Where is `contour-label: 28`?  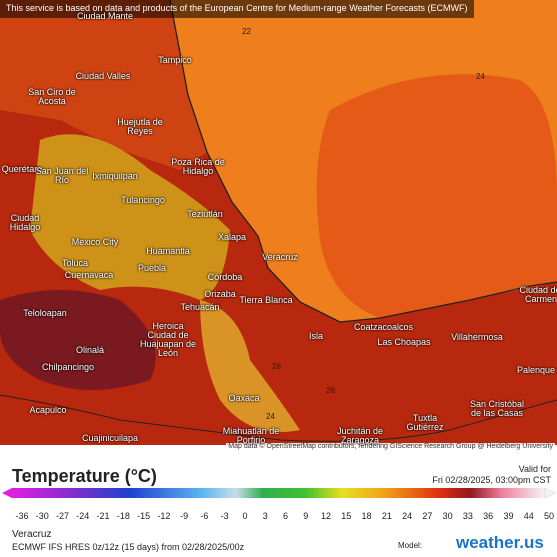
contour-label: 28 is located at coordinates (330, 390).